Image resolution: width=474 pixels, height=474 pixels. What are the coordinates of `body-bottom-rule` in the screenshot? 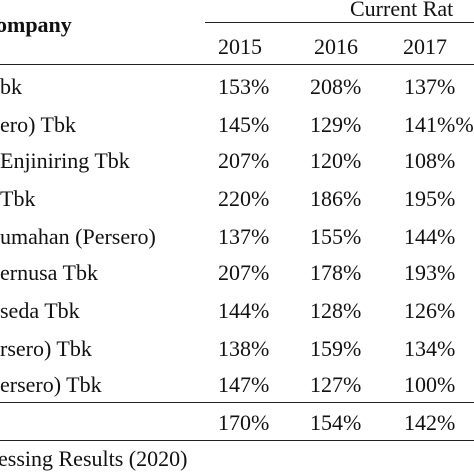 It's located at (237, 402).